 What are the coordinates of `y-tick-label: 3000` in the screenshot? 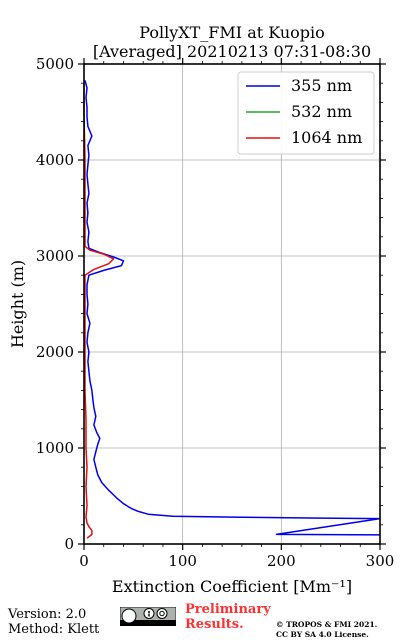 It's located at (55, 256).